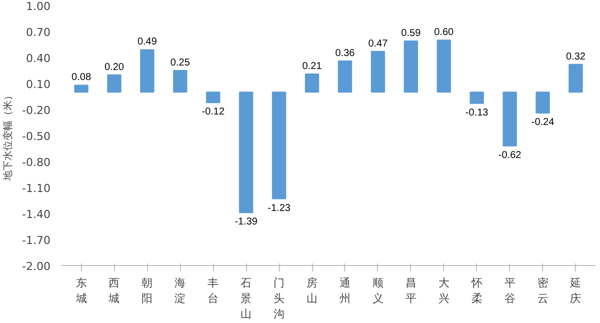 The width and height of the screenshot is (600, 323). Describe the element at coordinates (510, 291) in the screenshot. I see `x-tick-label: 平谷` at that location.